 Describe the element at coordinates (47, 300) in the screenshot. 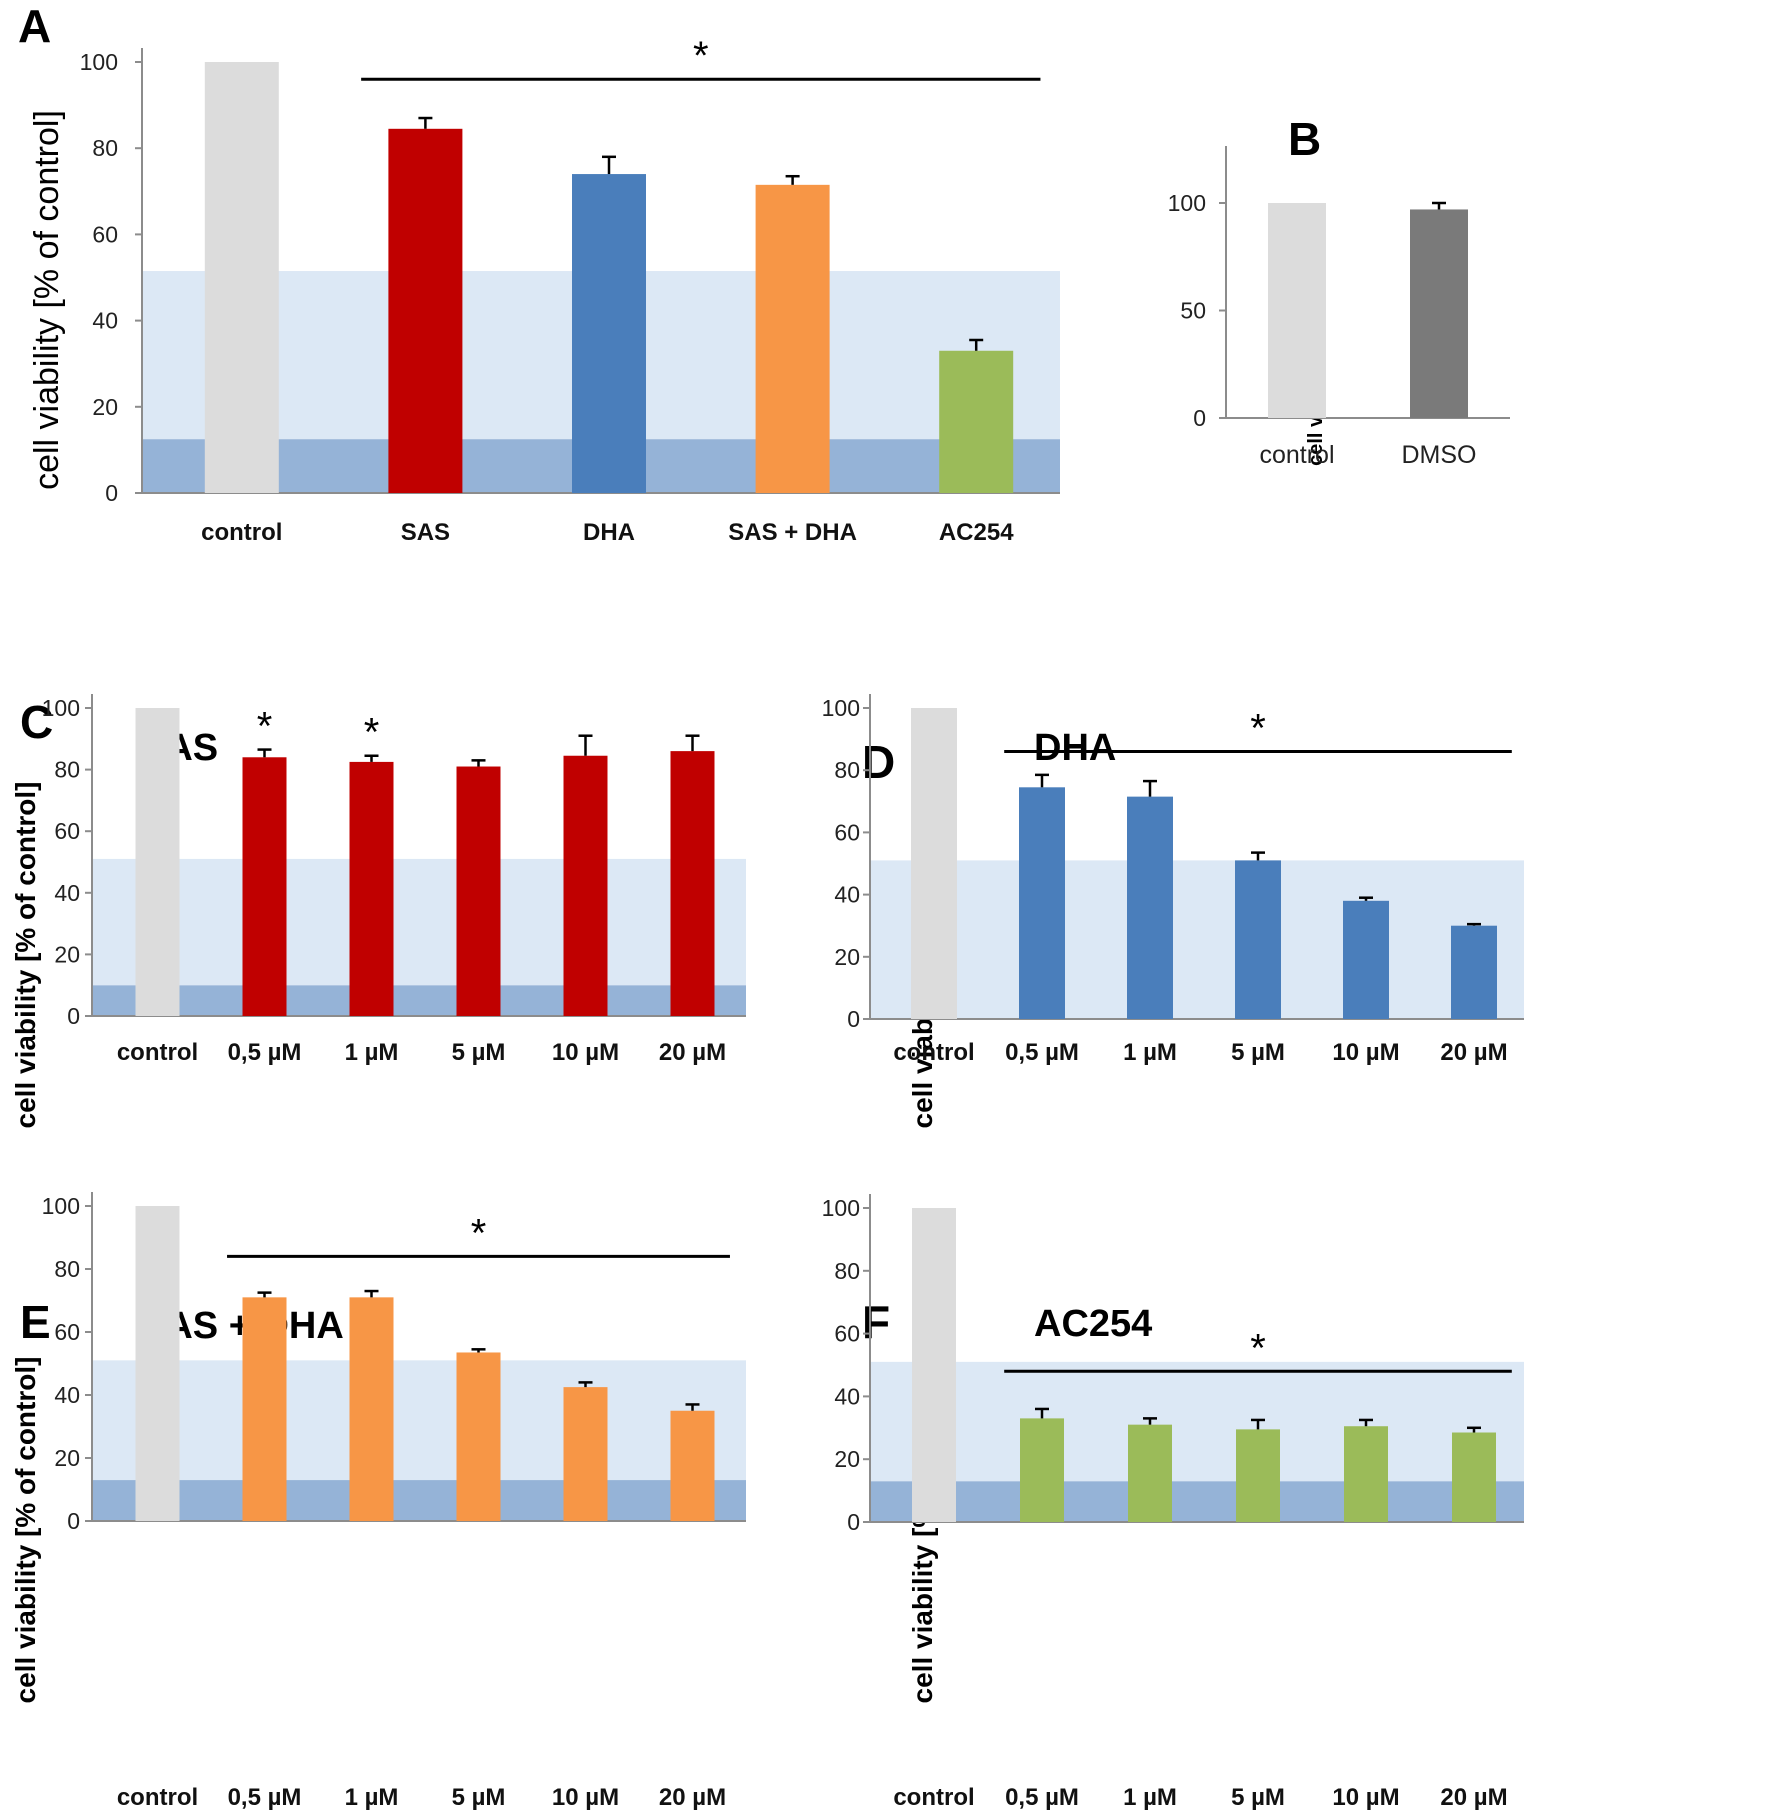

I see `panel-a-ylabel: cell viability [% of control]` at that location.